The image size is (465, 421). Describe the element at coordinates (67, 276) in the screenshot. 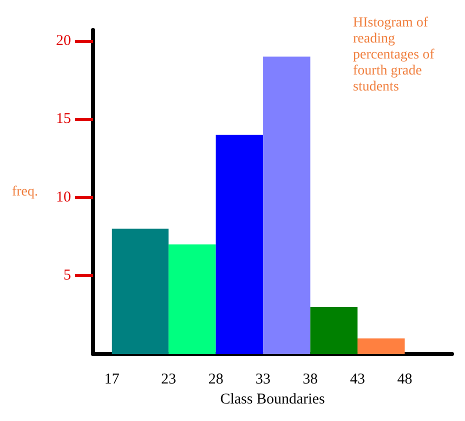

I see `y-tick-label: 5` at that location.